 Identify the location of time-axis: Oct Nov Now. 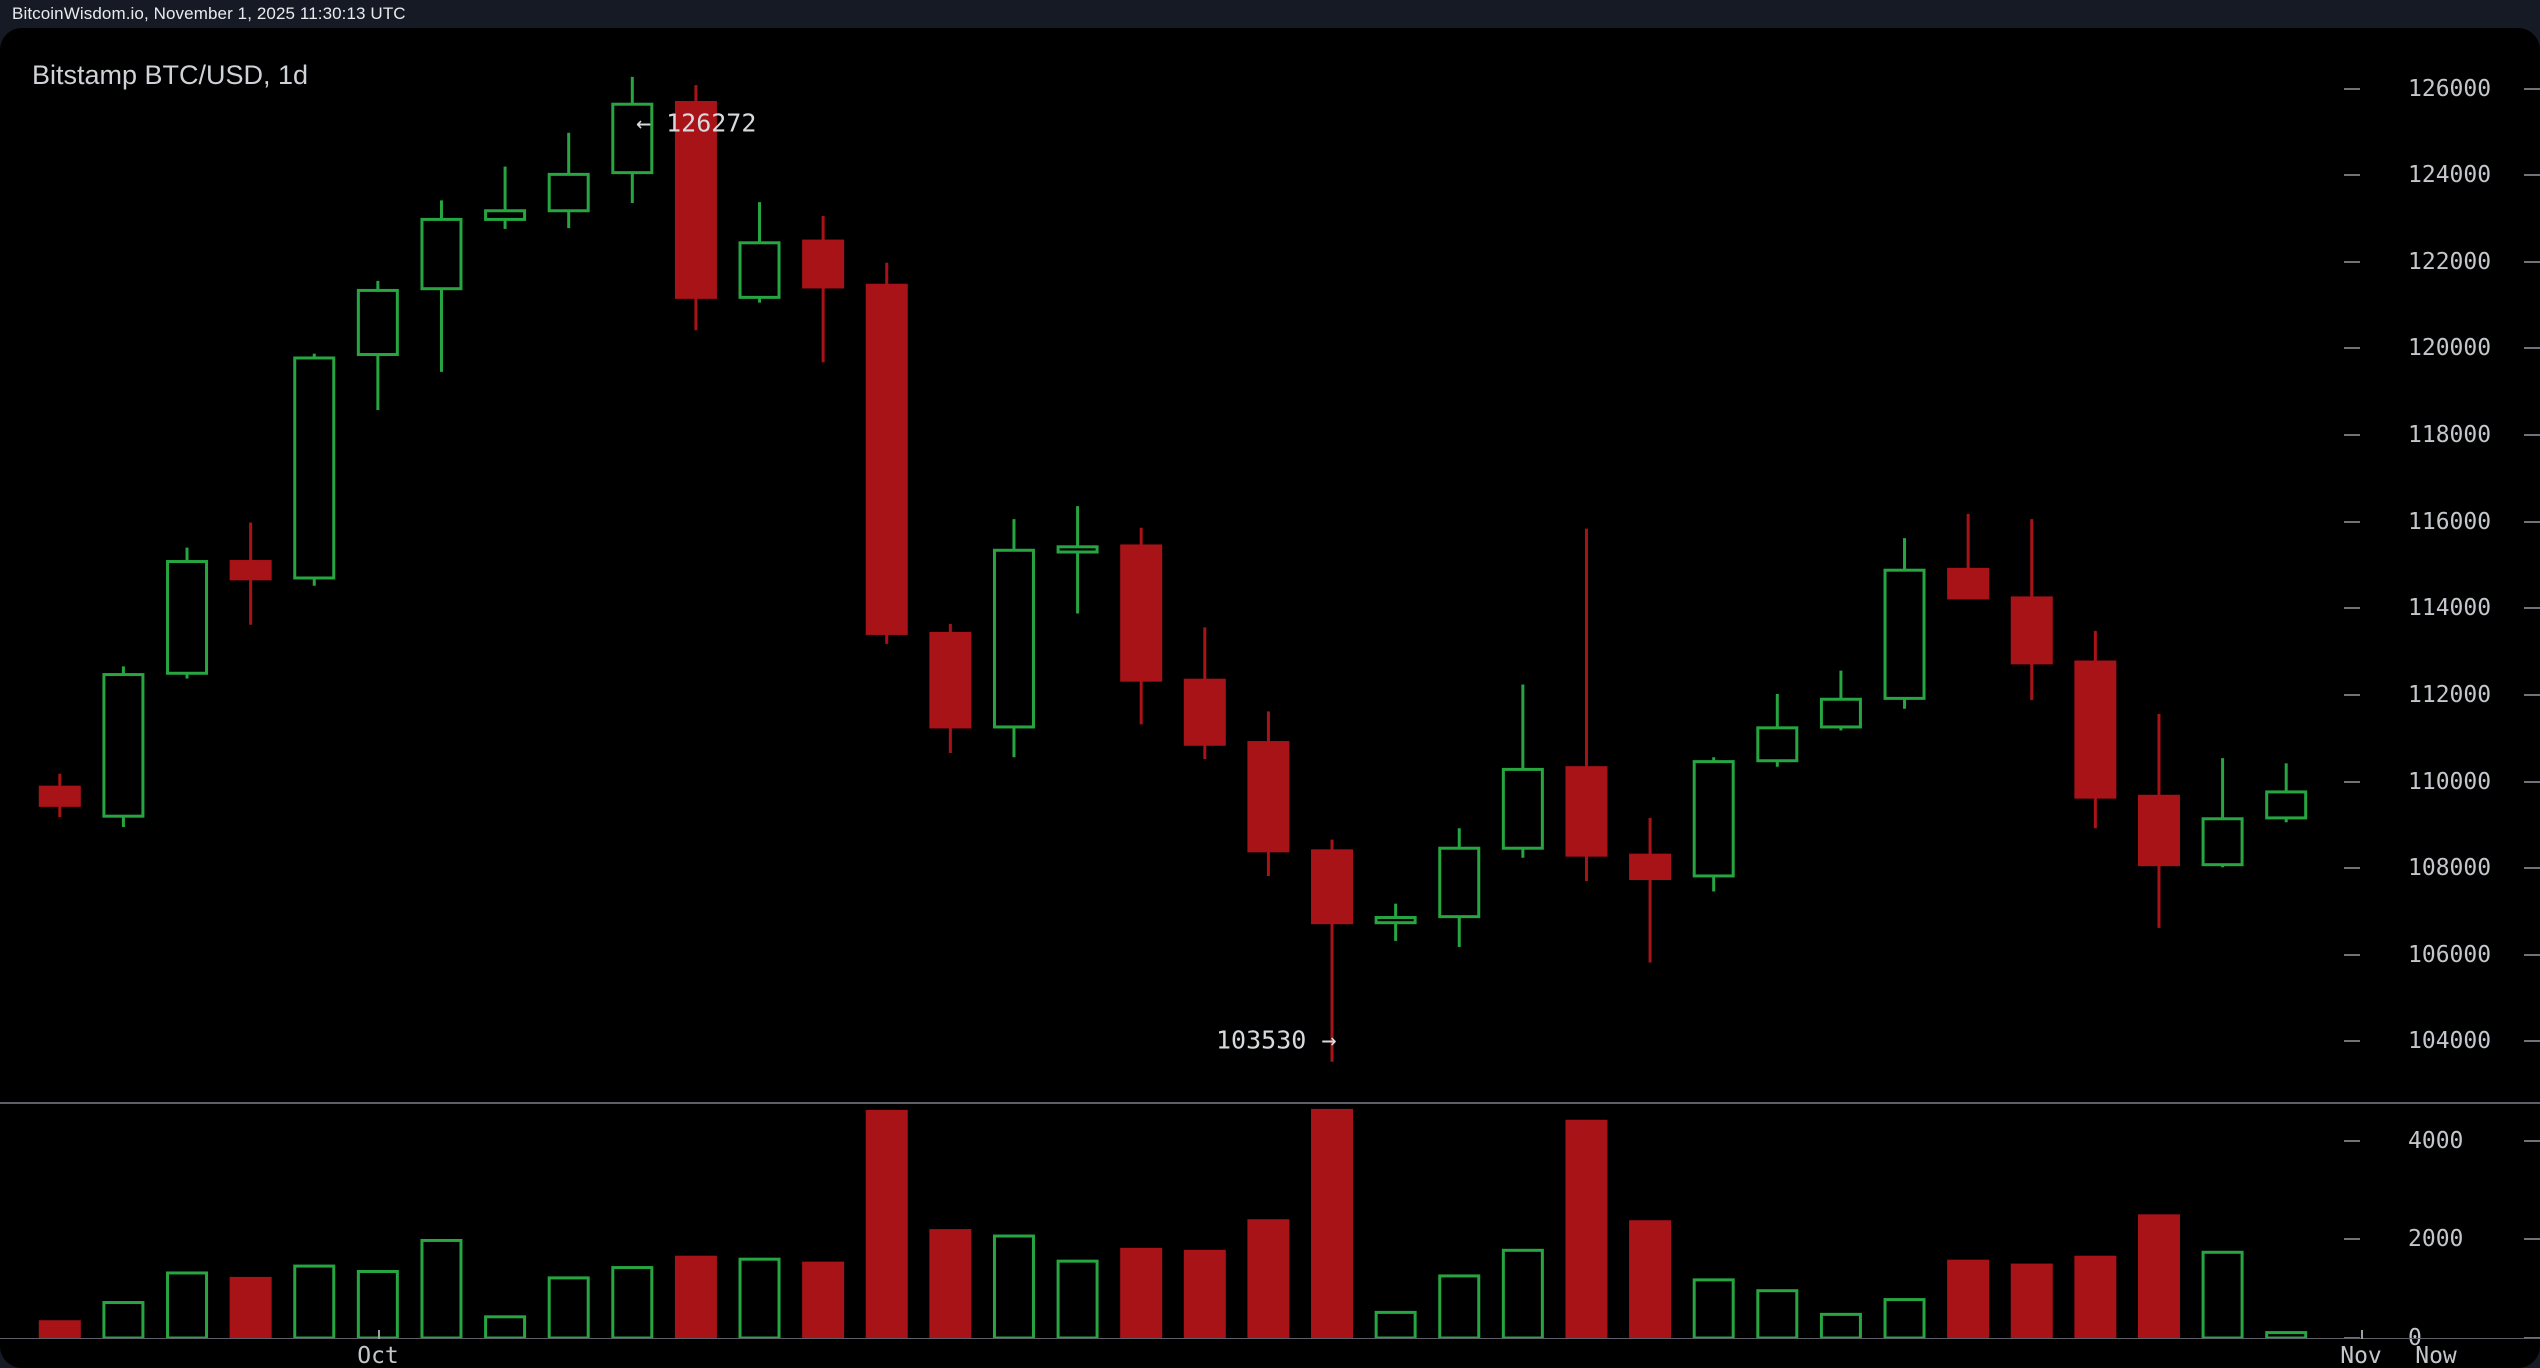
(1270, 1349).